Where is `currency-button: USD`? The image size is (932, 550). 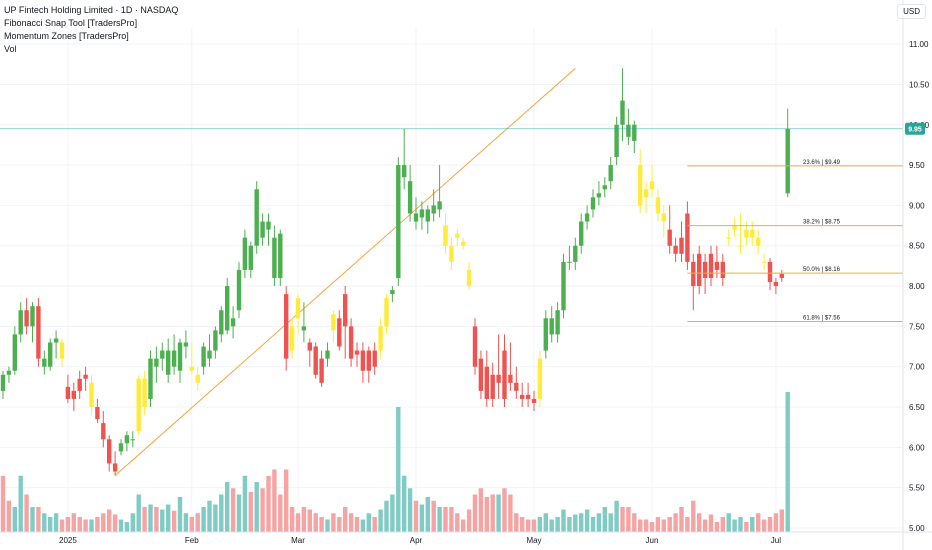
currency-button: USD is located at coordinates (911, 11).